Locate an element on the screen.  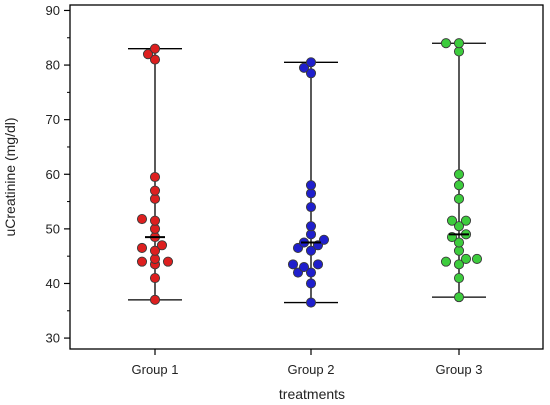
y-tick-label: 40 is located at coordinates (53, 283).